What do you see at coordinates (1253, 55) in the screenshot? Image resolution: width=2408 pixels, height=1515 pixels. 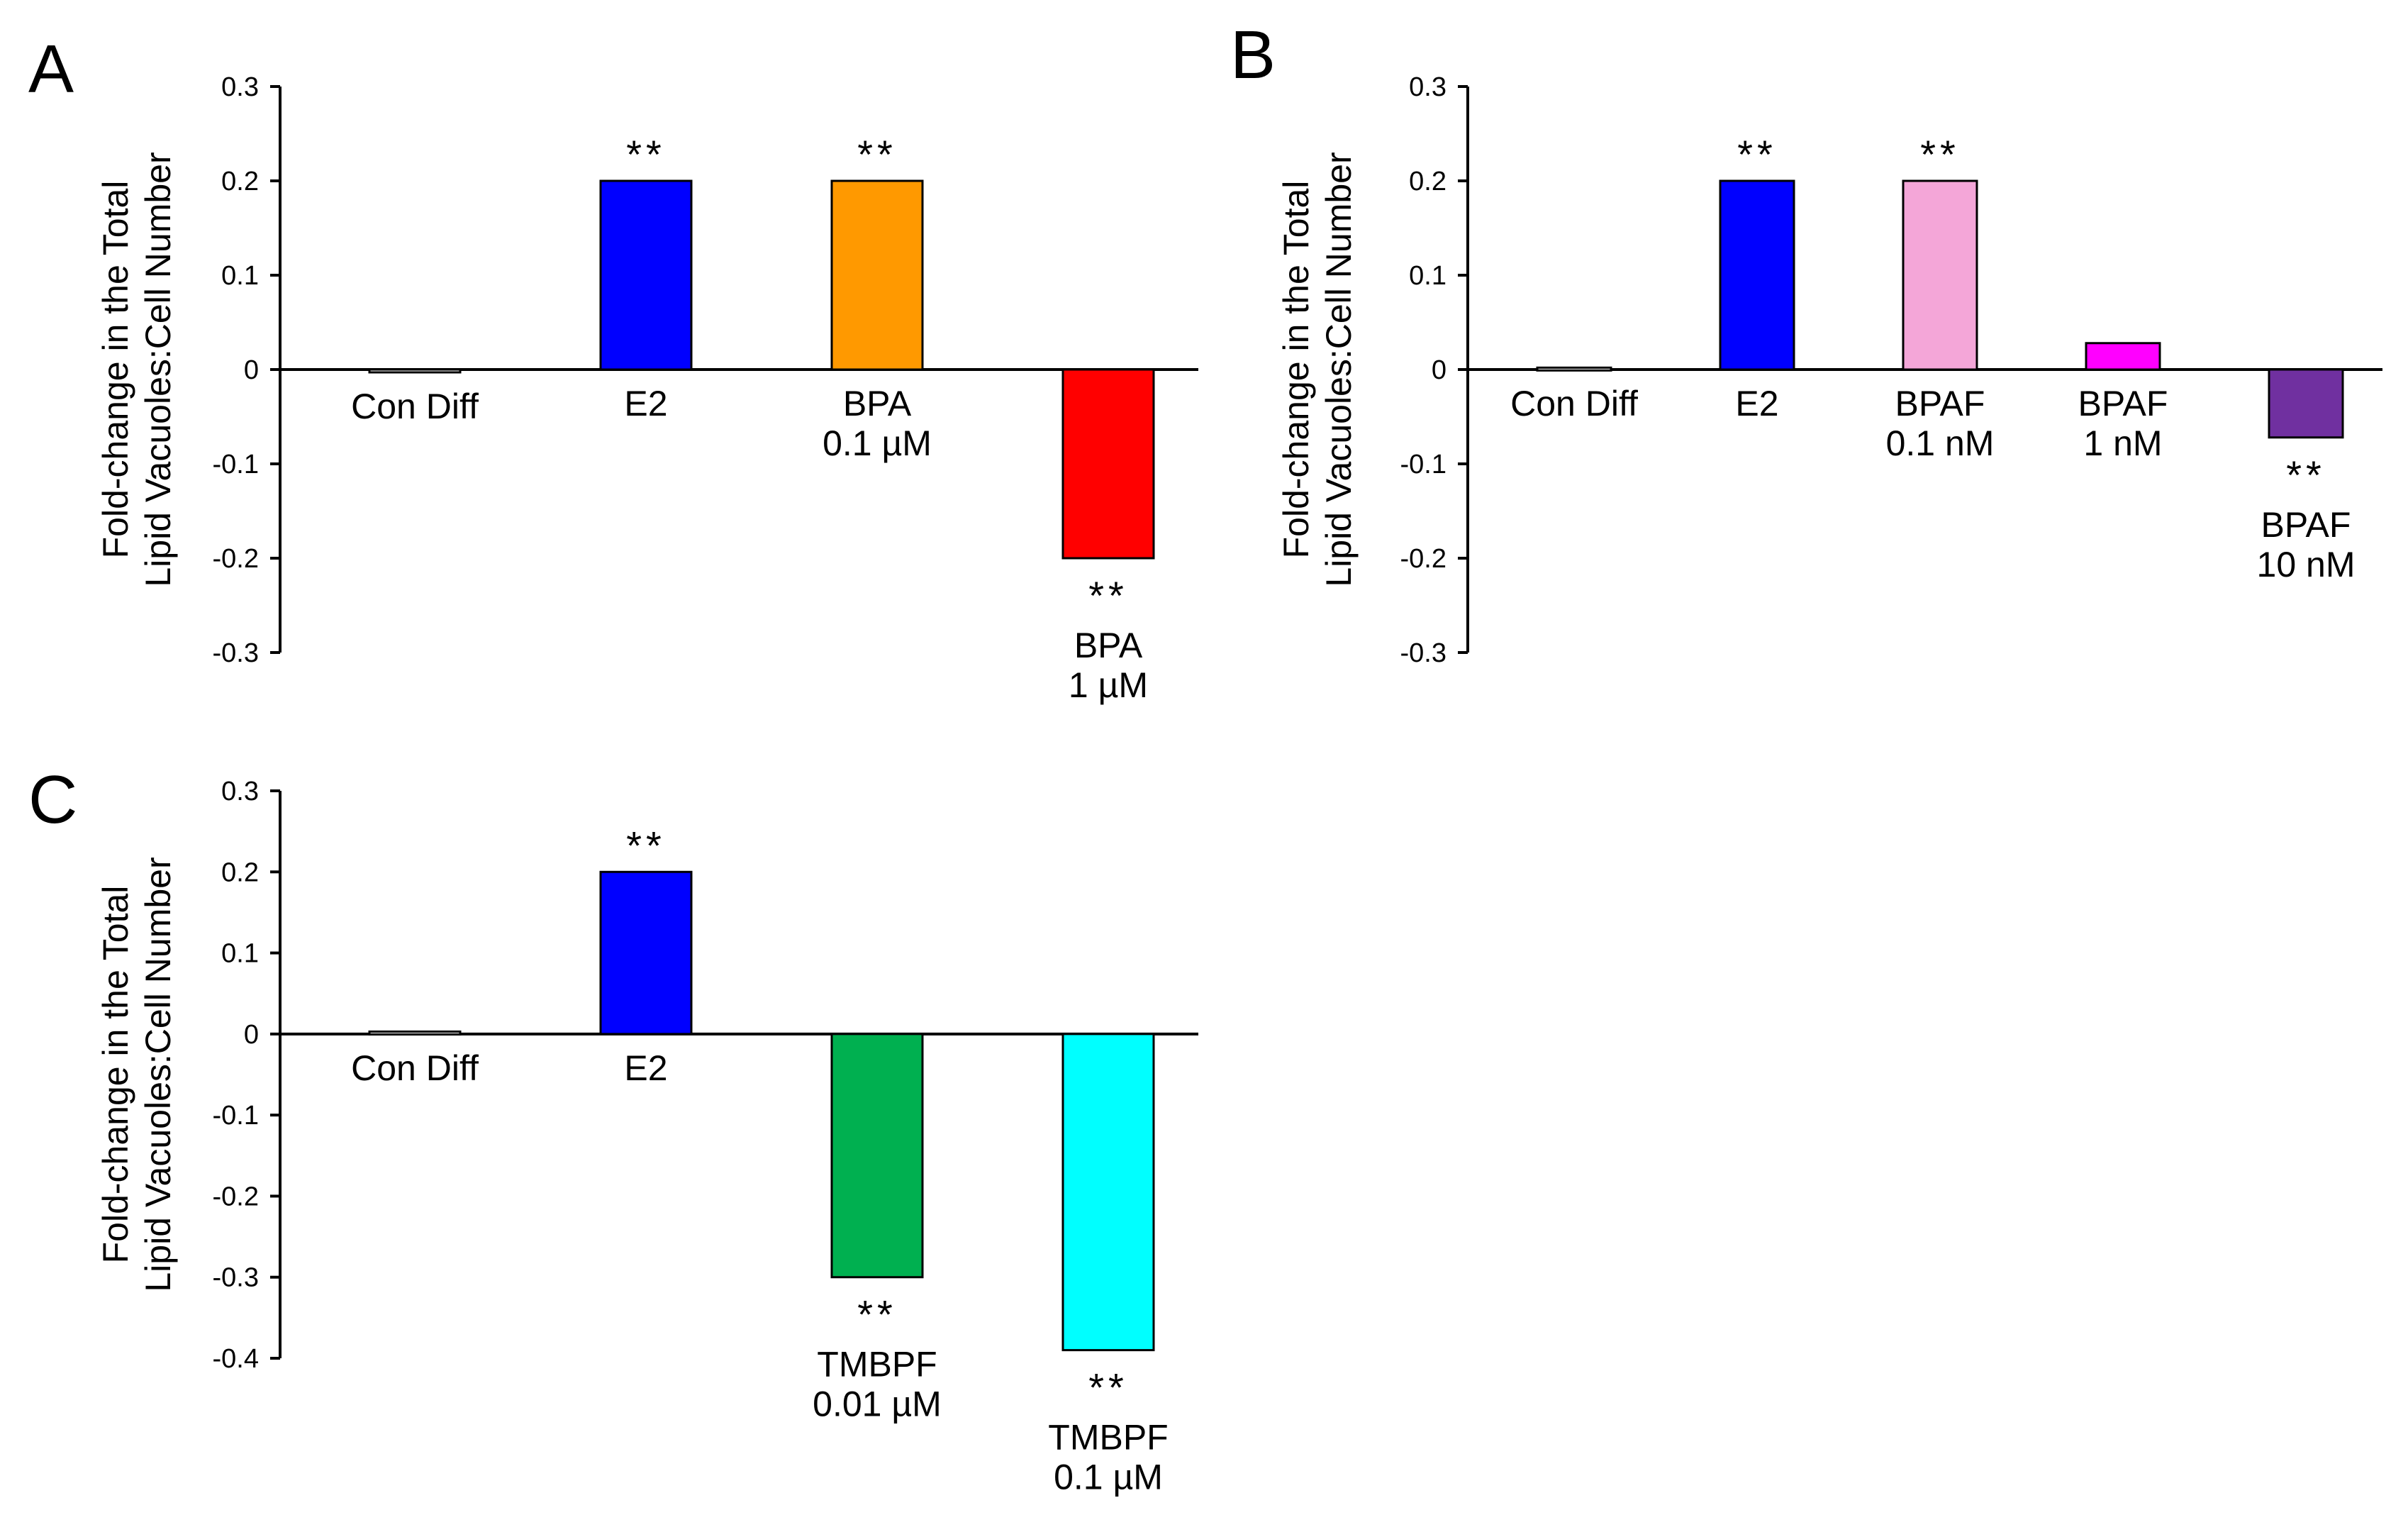 I see `panel-letter: B` at bounding box center [1253, 55].